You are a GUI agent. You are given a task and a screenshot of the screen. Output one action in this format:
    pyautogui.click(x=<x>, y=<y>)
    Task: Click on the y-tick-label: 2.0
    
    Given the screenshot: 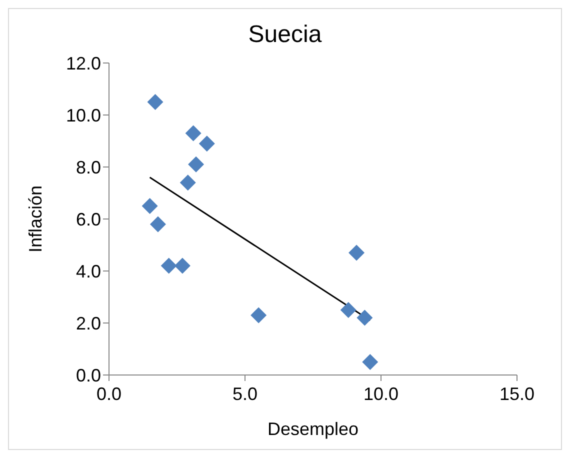 What is the action you would take?
    pyautogui.click(x=88, y=323)
    